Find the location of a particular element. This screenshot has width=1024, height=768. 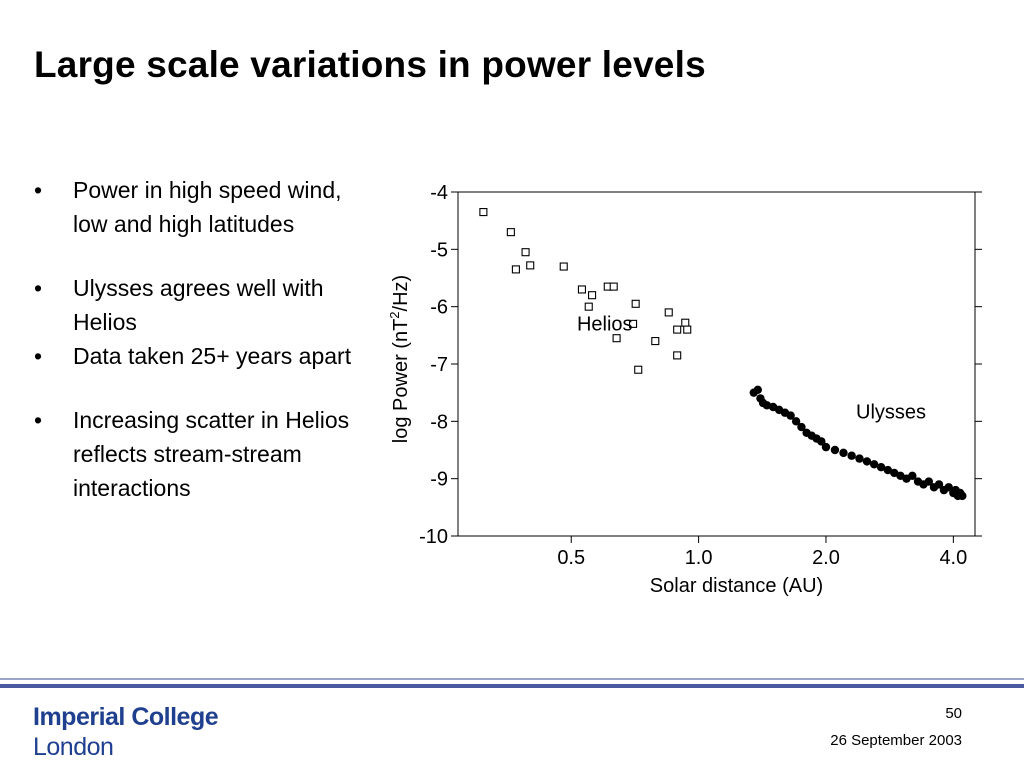

footer-rule-thin is located at coordinates (512, 679).